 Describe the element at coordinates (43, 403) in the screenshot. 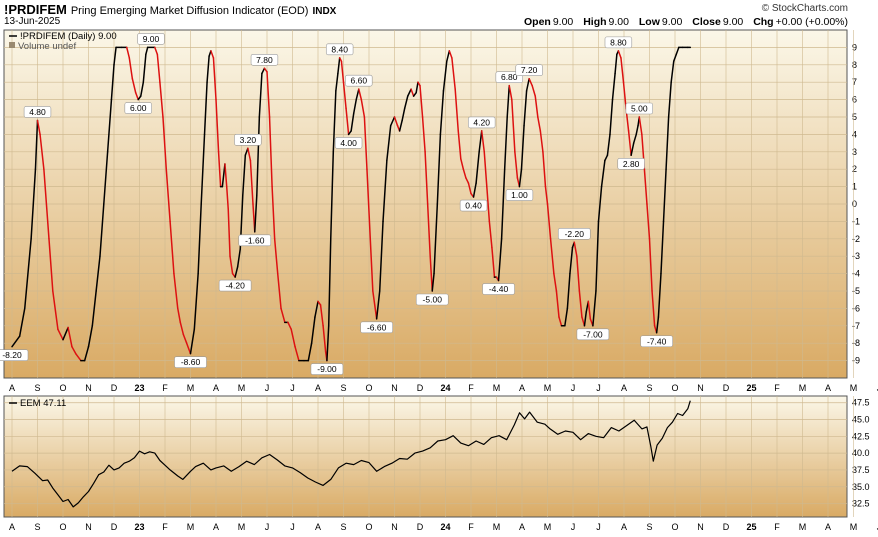

I see `eem-legend-label: EEM 47.11` at that location.